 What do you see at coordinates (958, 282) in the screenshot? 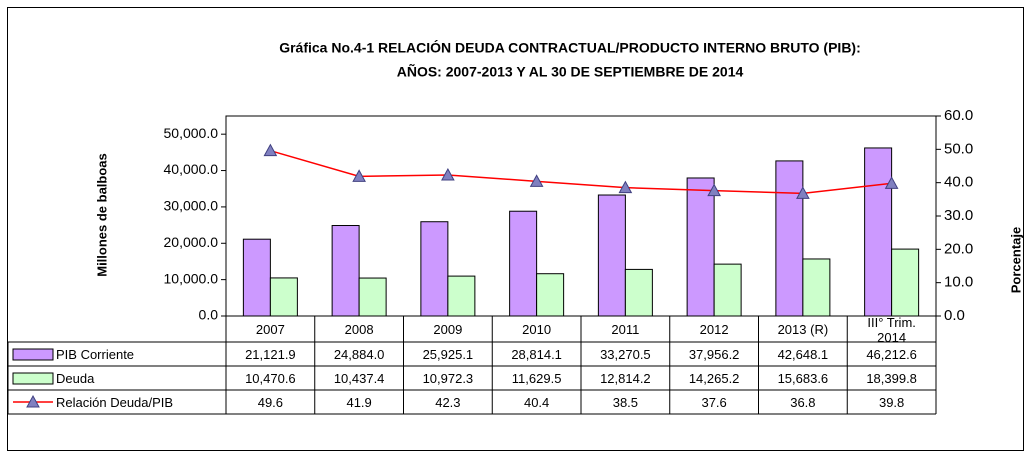
I see `y2-tick-label: 10.0` at bounding box center [958, 282].